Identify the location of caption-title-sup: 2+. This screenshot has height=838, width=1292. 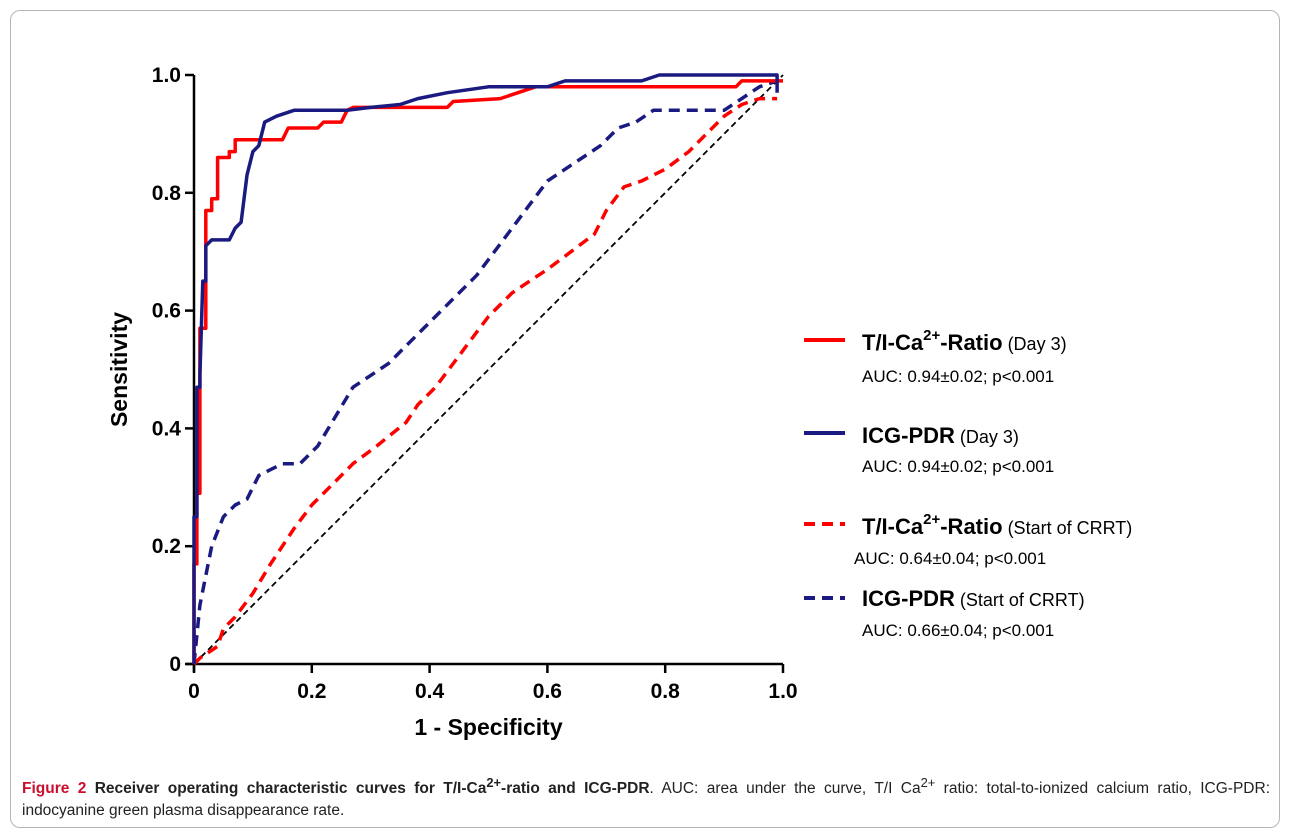
(494, 782).